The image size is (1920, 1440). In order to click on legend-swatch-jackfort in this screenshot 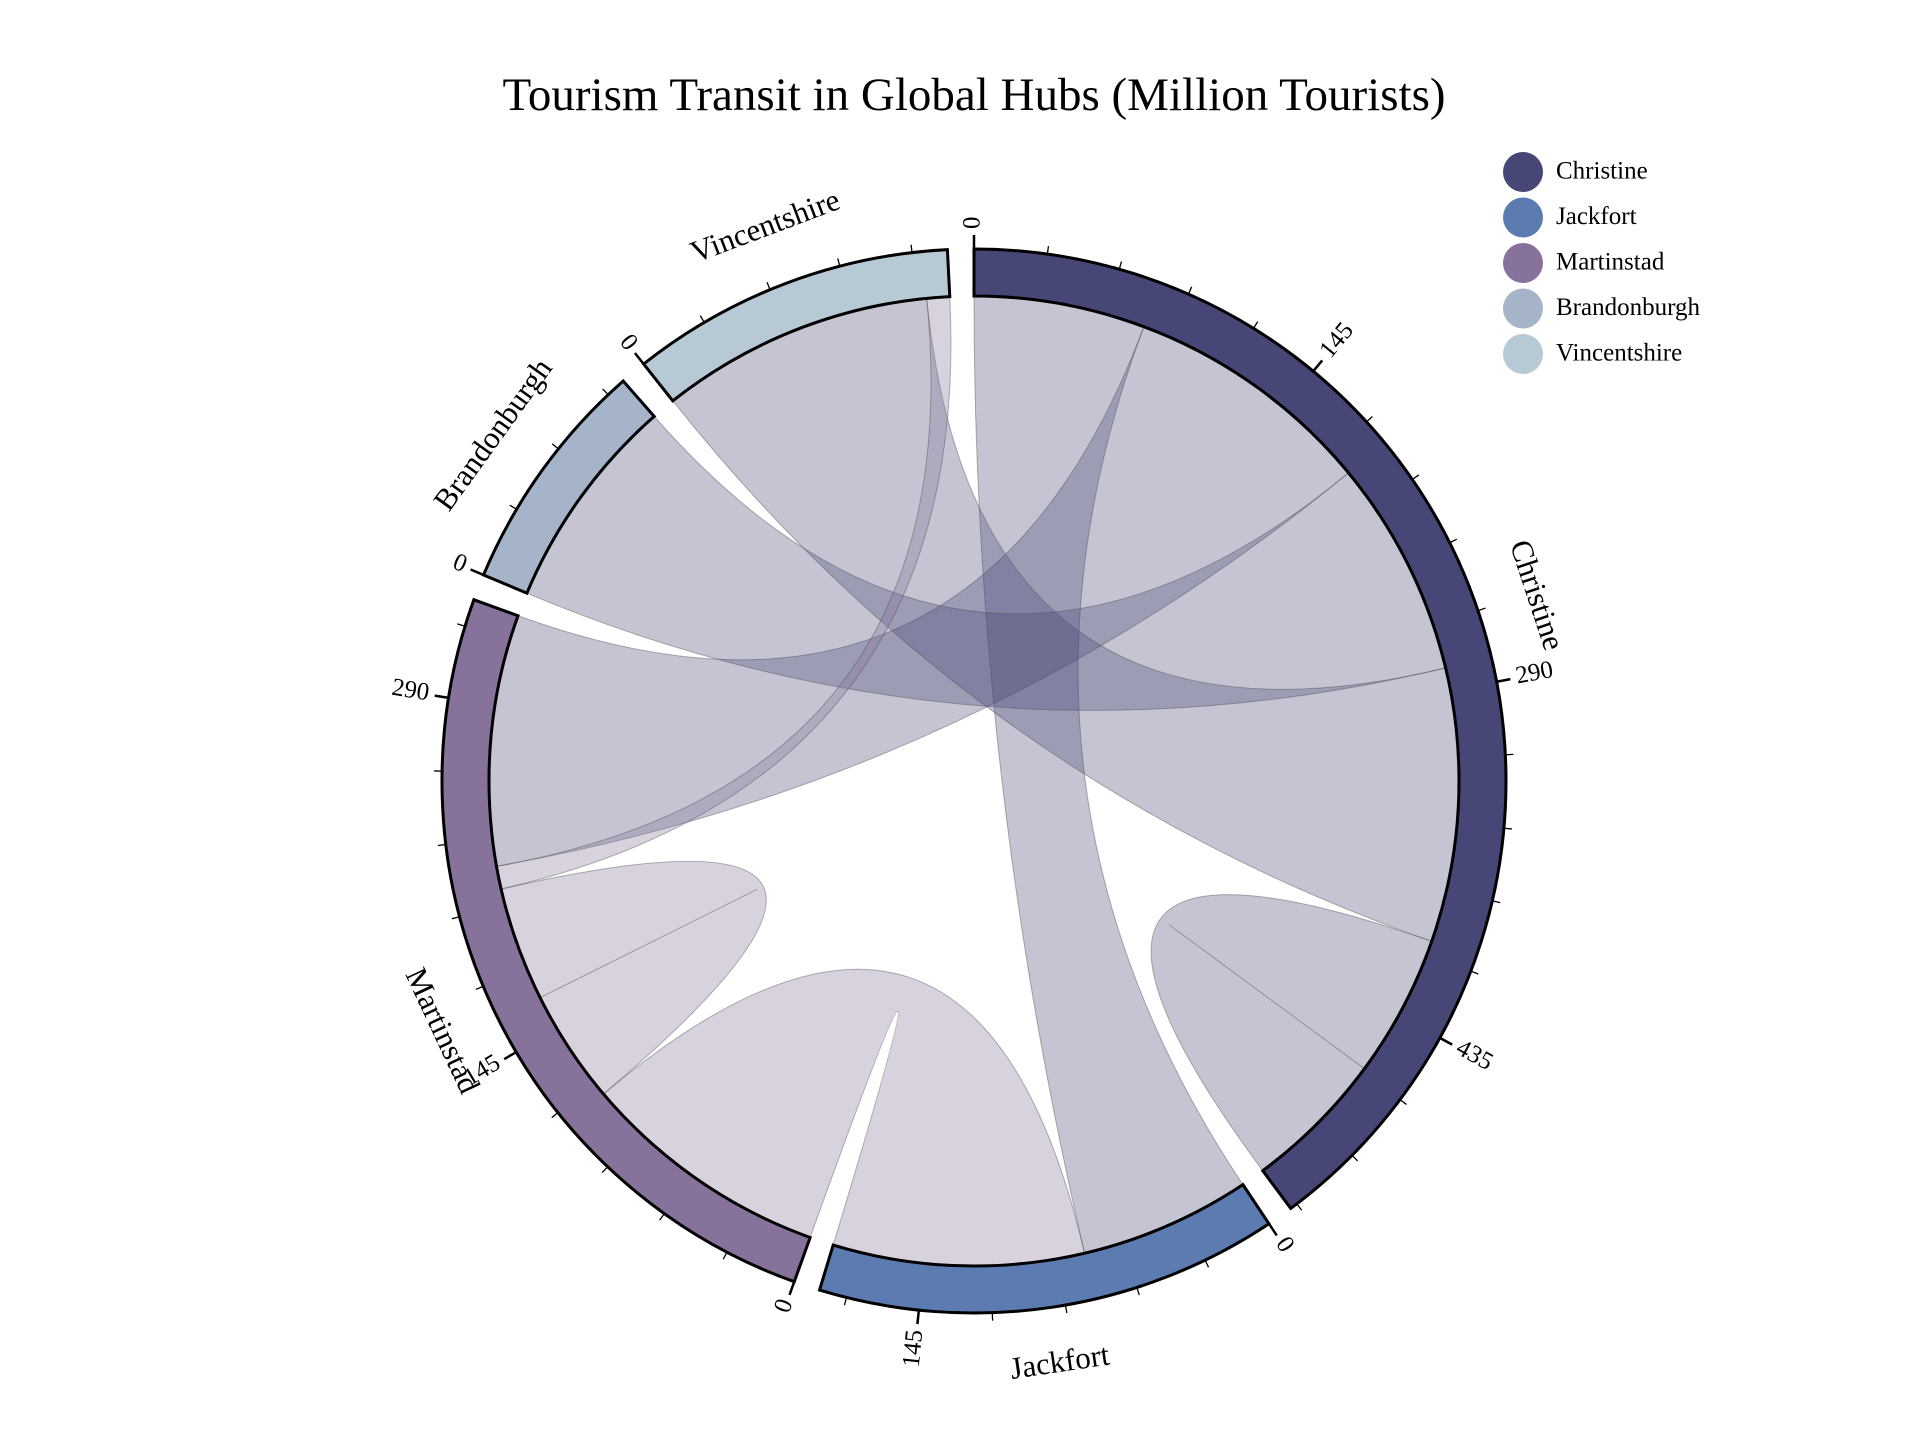, I will do `click(1523, 217)`.